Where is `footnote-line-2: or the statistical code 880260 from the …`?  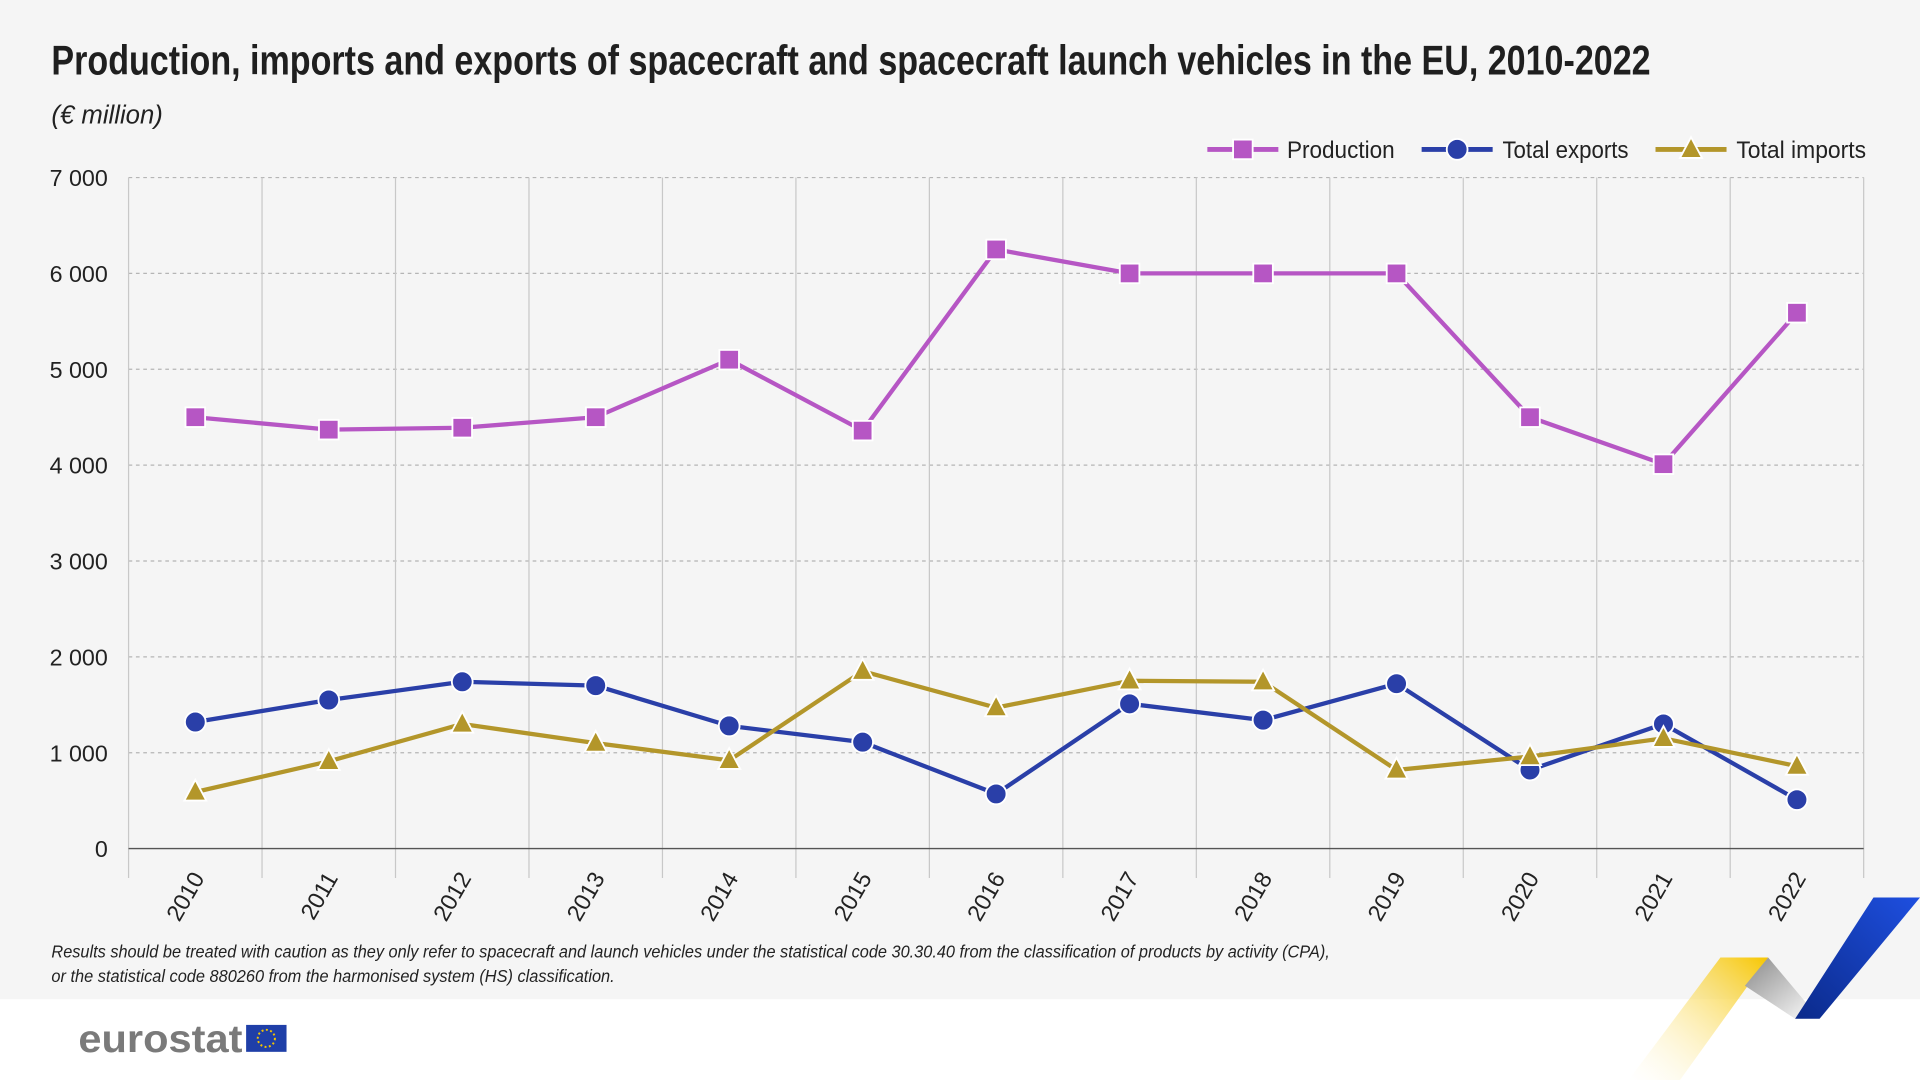
footnote-line-2: or the statistical code 880260 from the … is located at coordinates (332, 976).